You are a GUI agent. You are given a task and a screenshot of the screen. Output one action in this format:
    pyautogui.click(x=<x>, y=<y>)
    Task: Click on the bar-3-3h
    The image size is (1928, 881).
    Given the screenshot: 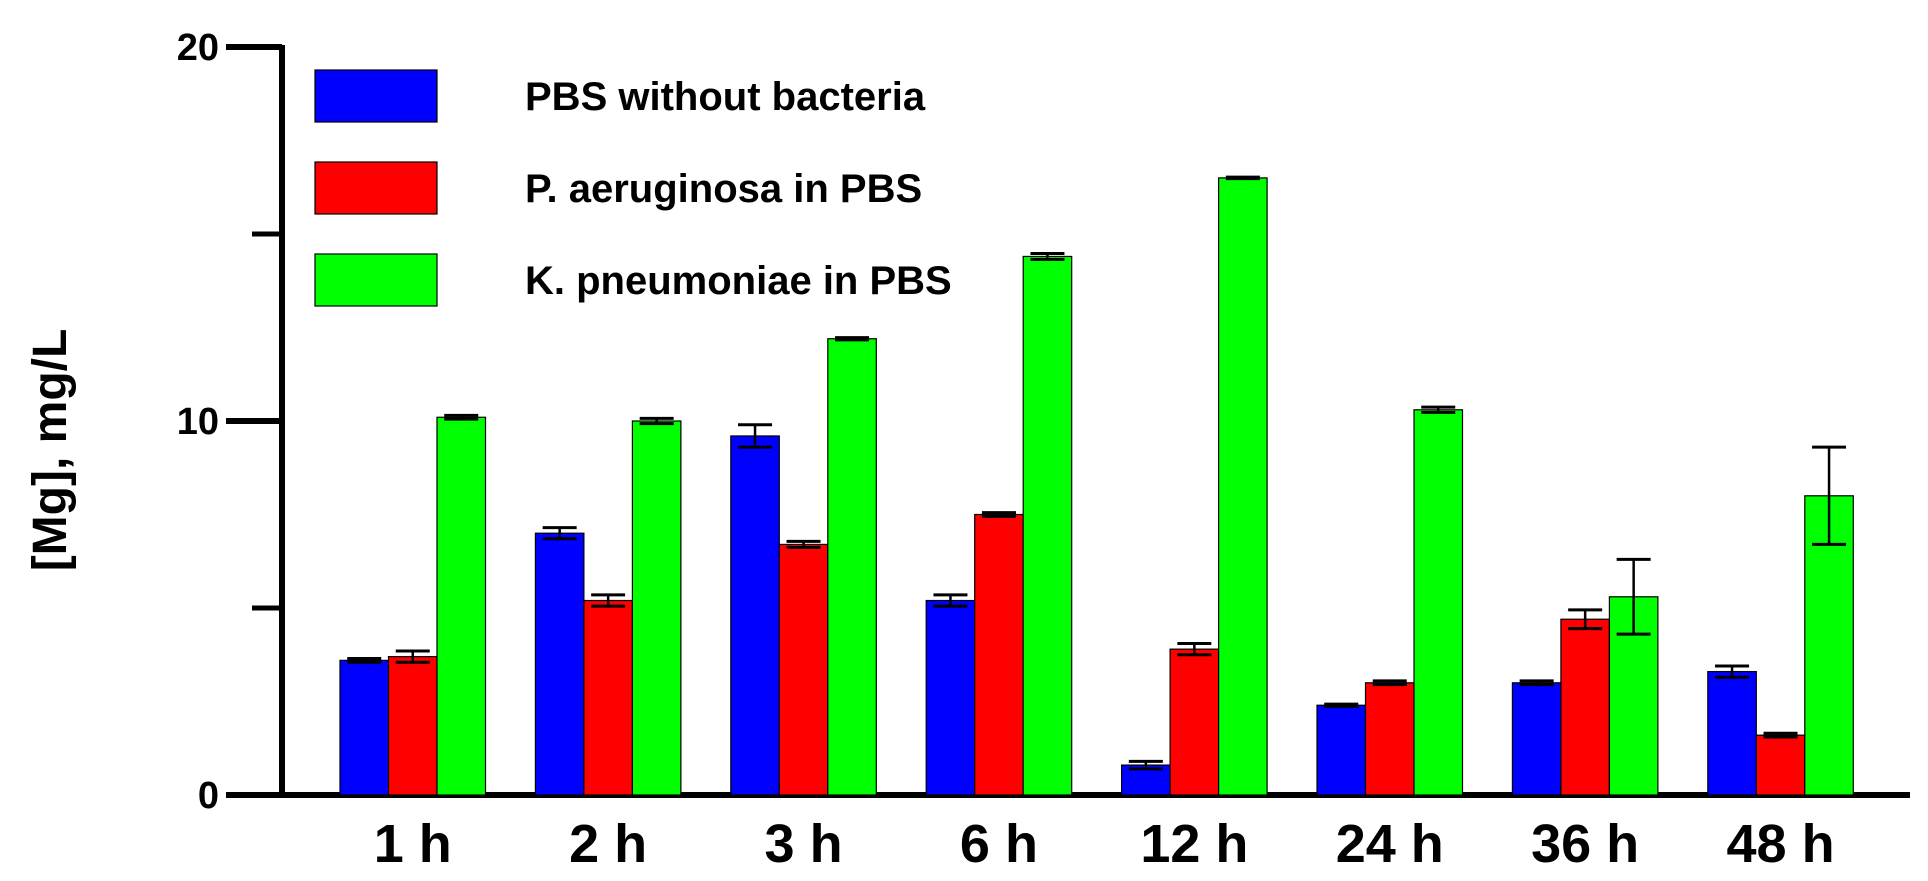 What is the action you would take?
    pyautogui.click(x=852, y=567)
    